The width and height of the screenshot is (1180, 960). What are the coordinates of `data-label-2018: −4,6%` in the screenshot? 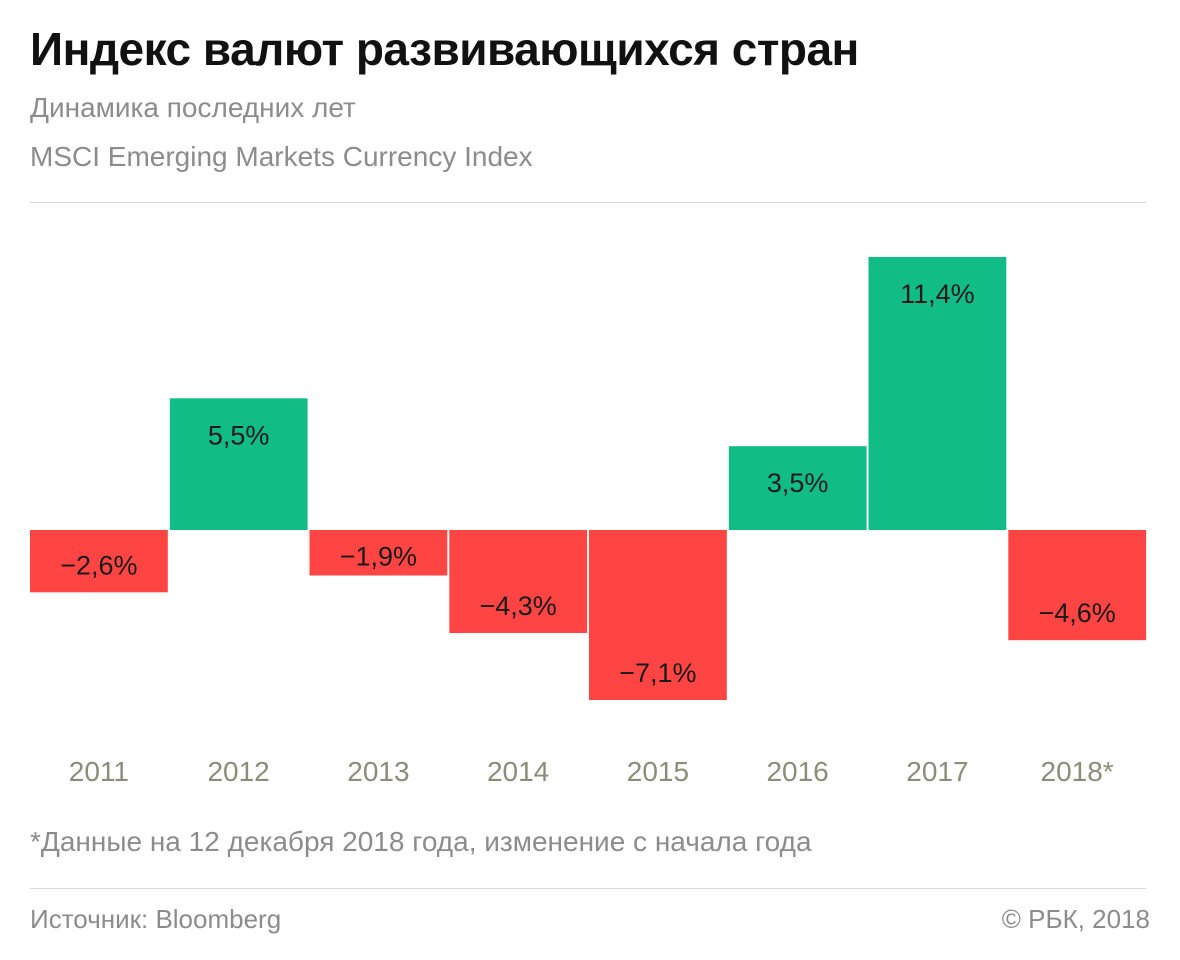 It's located at (1076, 613).